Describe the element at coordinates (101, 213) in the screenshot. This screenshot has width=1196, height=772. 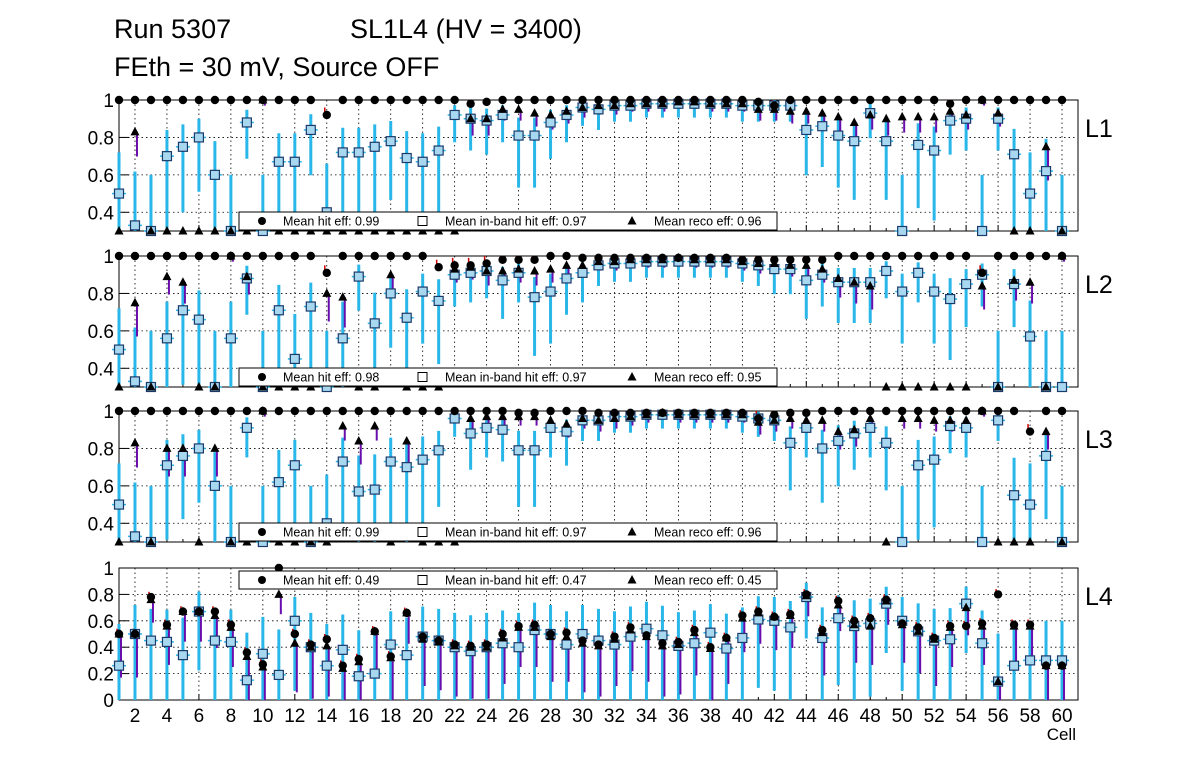
I see `y-tick-label: 0.4` at that location.